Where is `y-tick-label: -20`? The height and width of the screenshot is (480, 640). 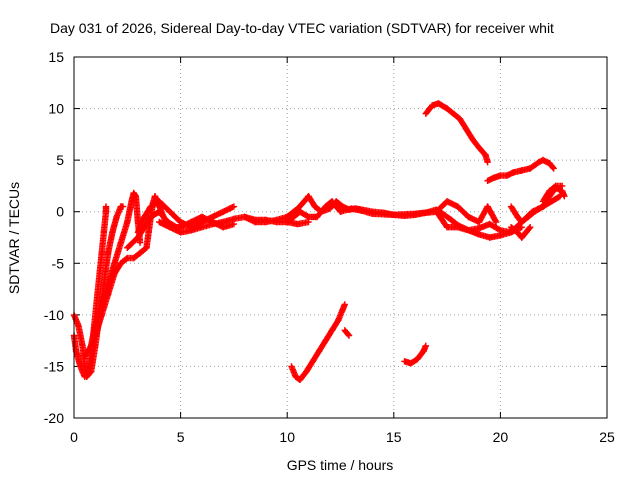
y-tick-label: -20 is located at coordinates (54, 418).